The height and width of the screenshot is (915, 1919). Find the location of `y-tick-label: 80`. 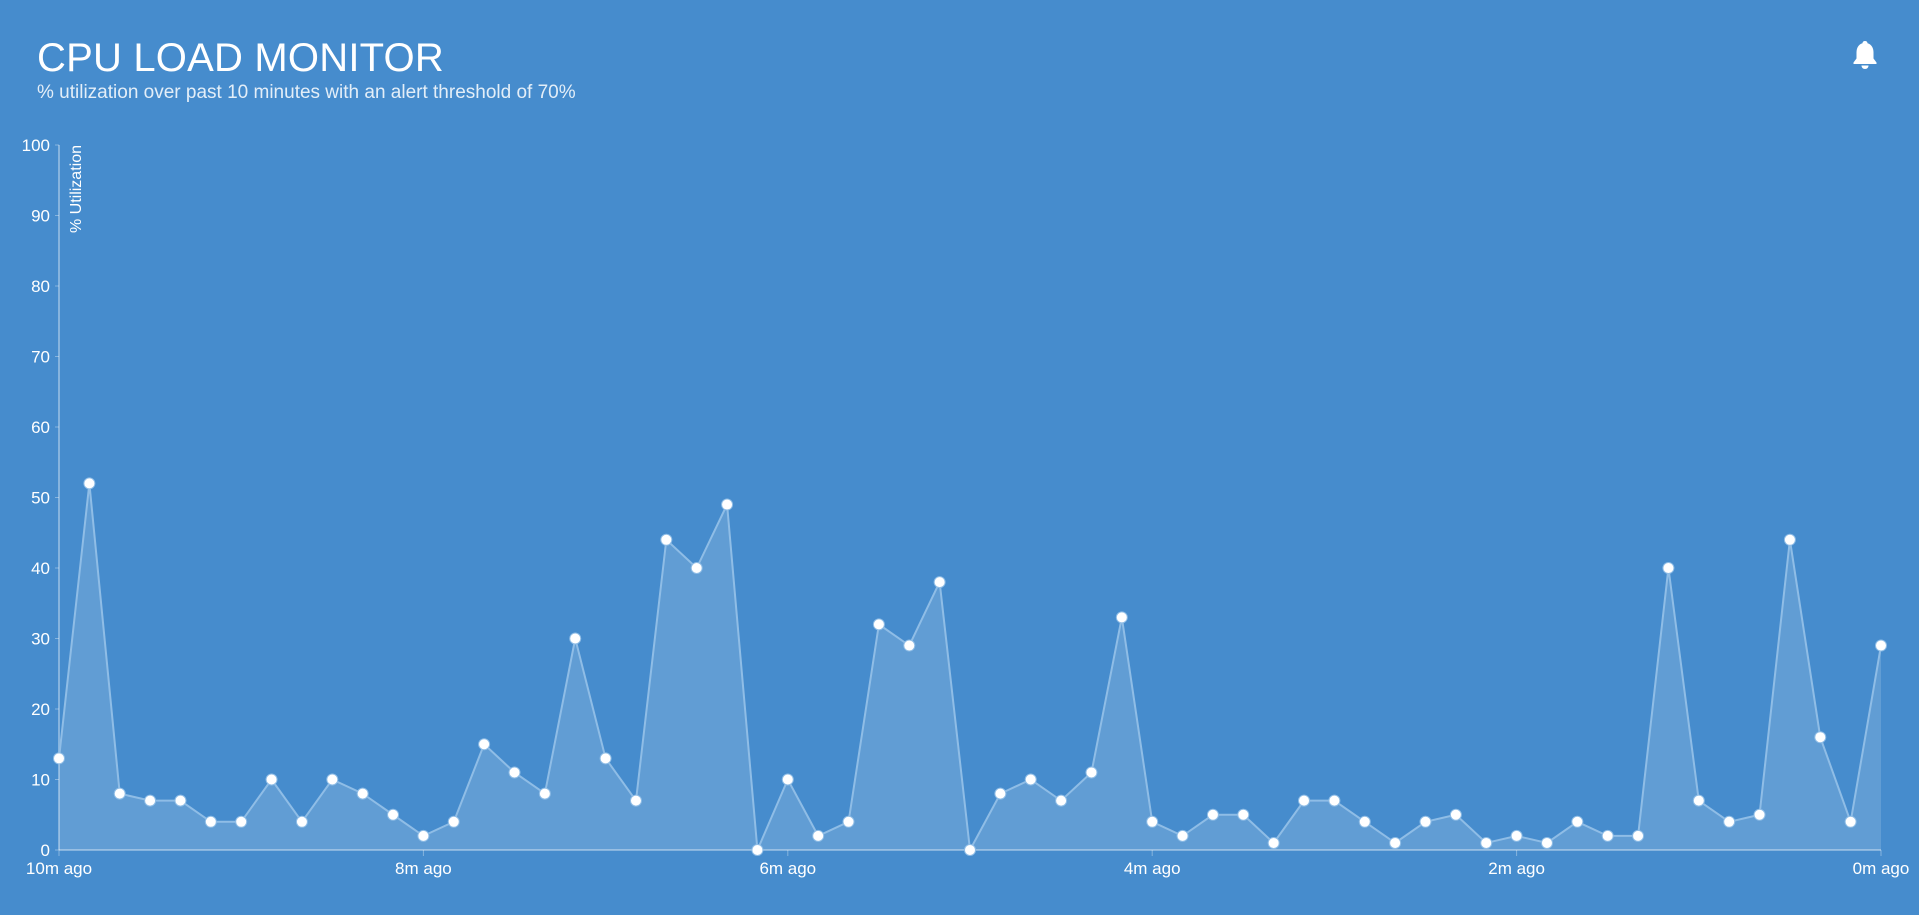

y-tick-label: 80 is located at coordinates (40, 286).